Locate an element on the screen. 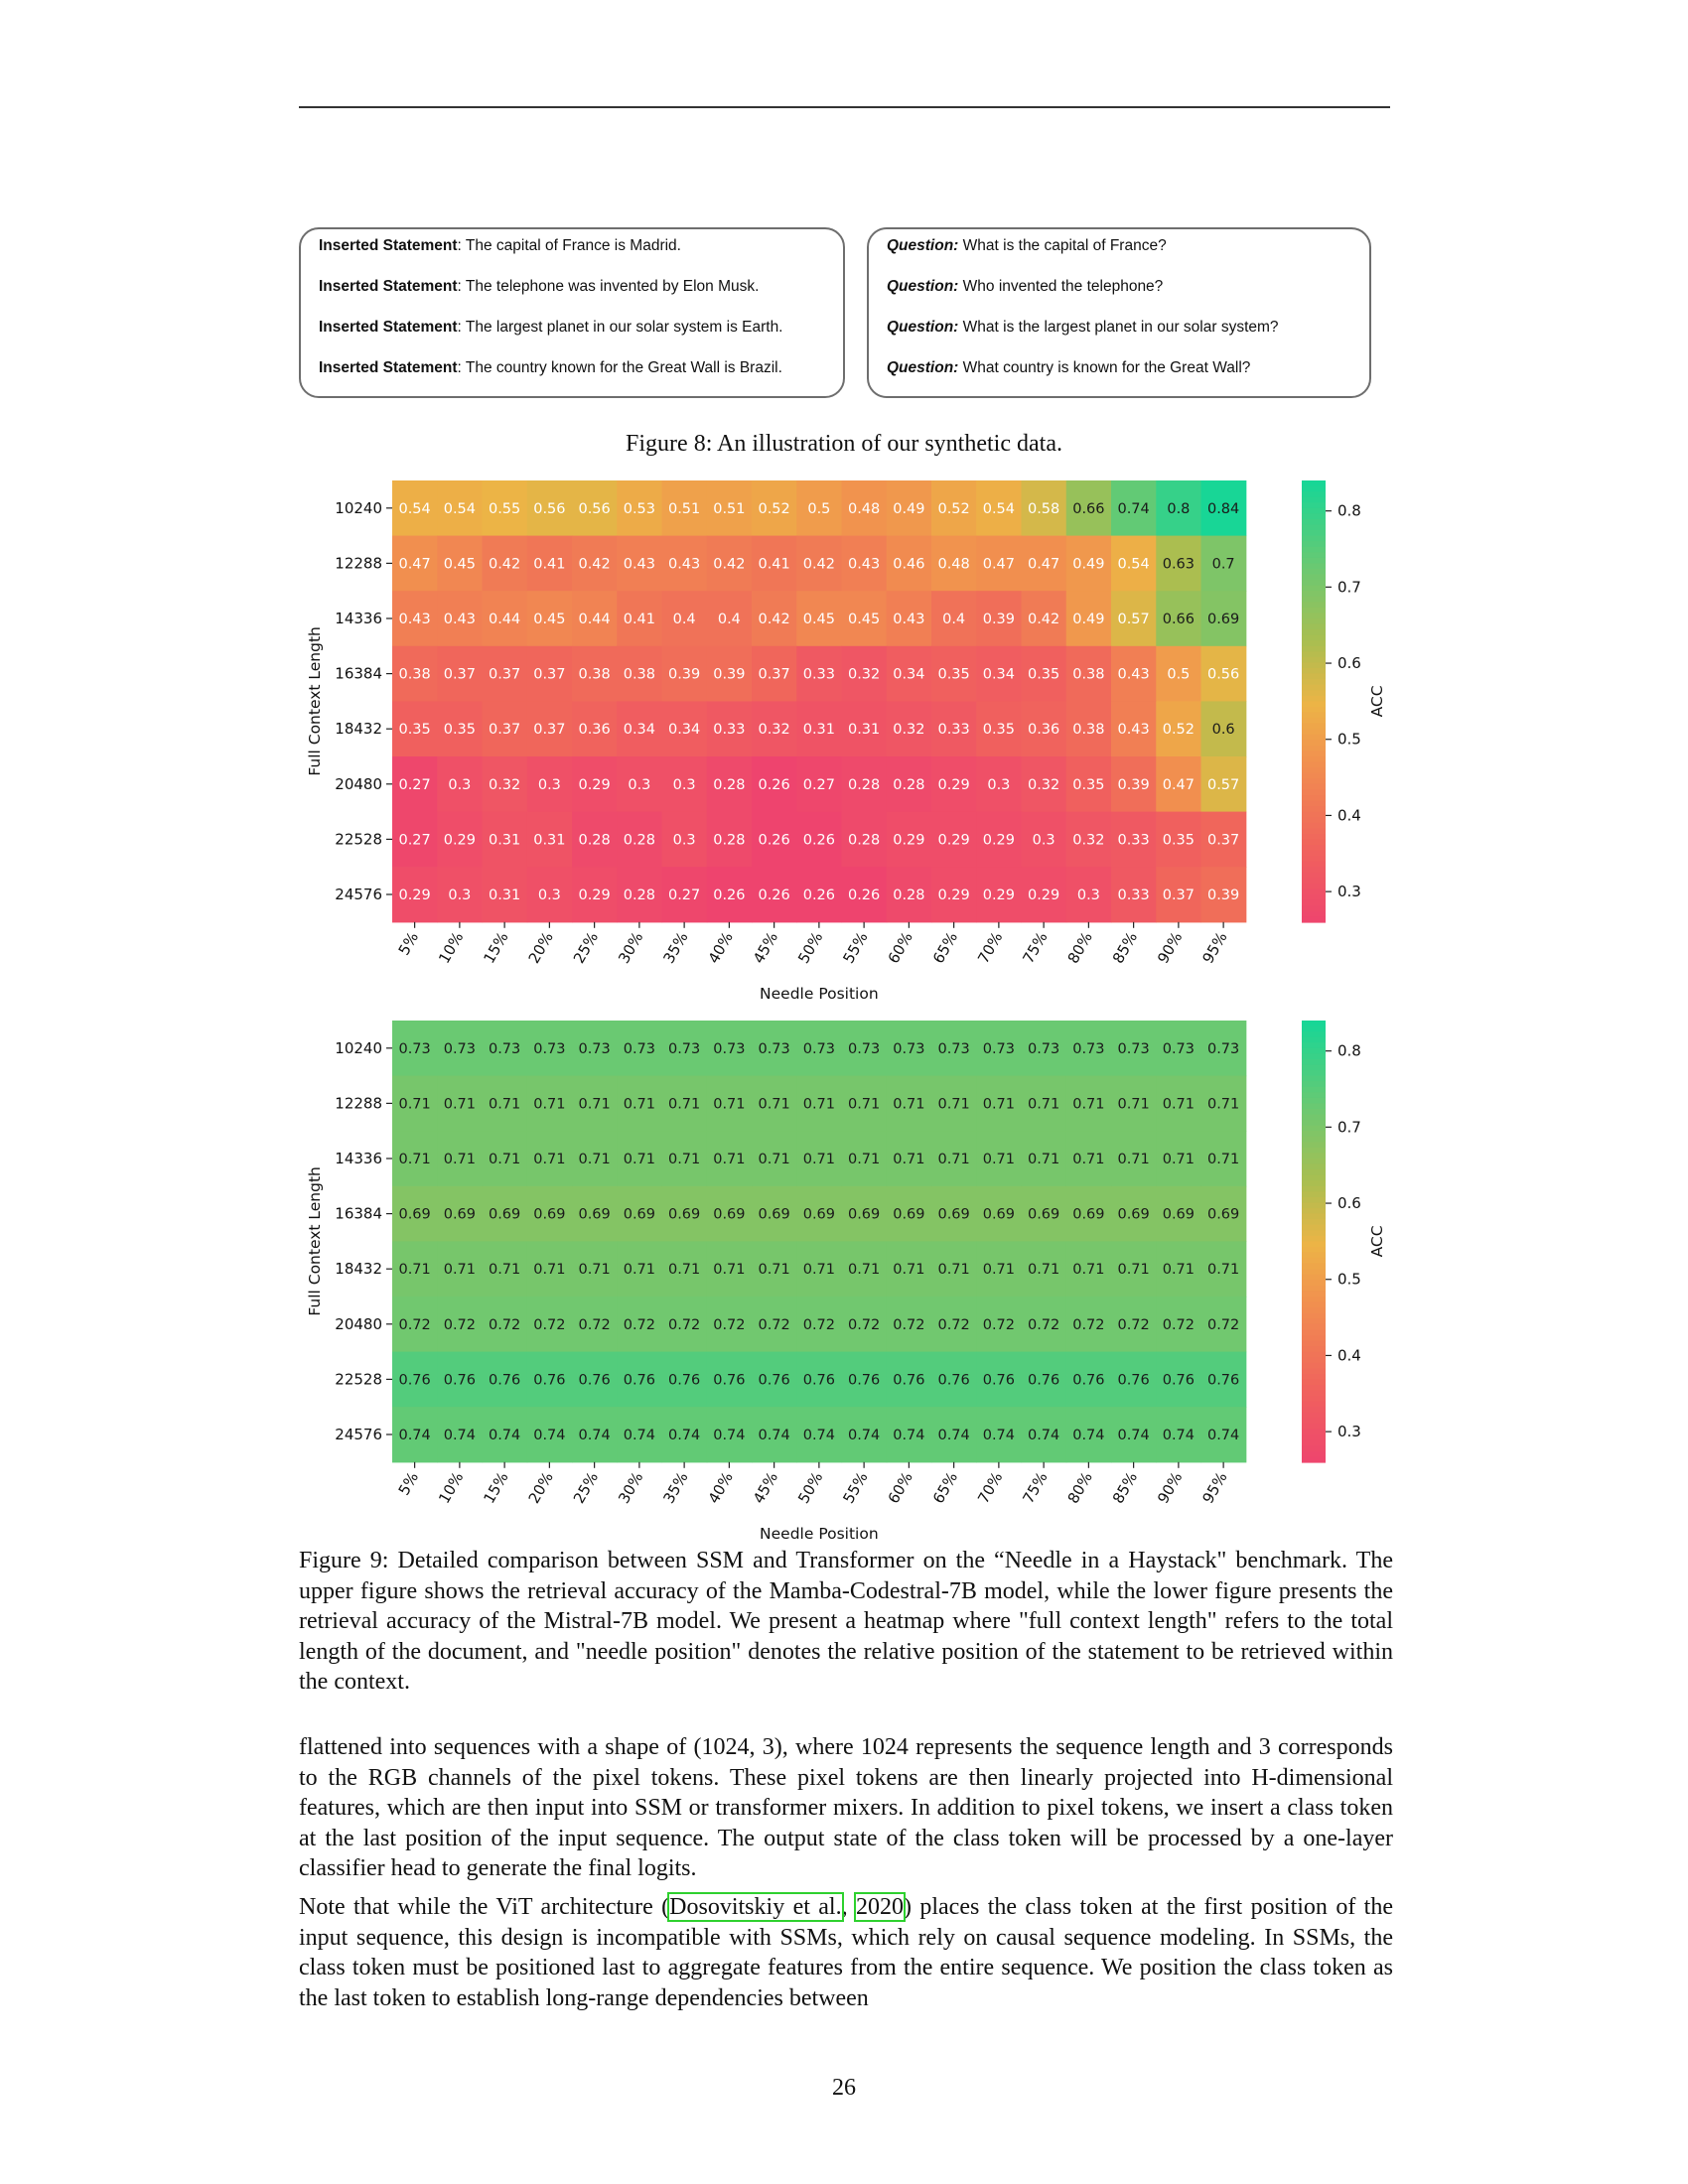 The width and height of the screenshot is (1688, 2184). cell-value-label: 0.48 is located at coordinates (953, 564).